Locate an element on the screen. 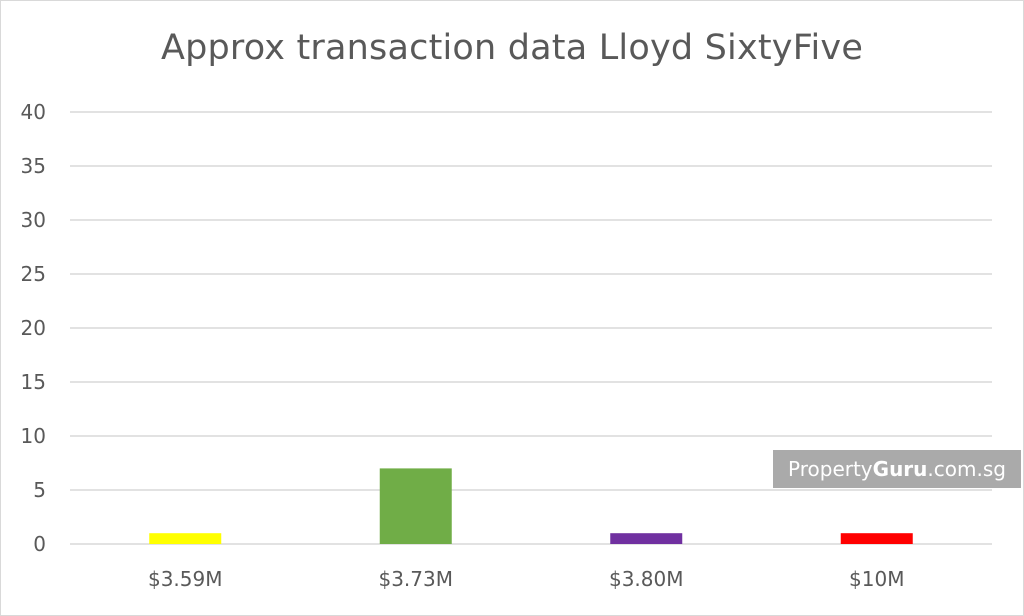  watermark-brand: Guru is located at coordinates (900, 469).